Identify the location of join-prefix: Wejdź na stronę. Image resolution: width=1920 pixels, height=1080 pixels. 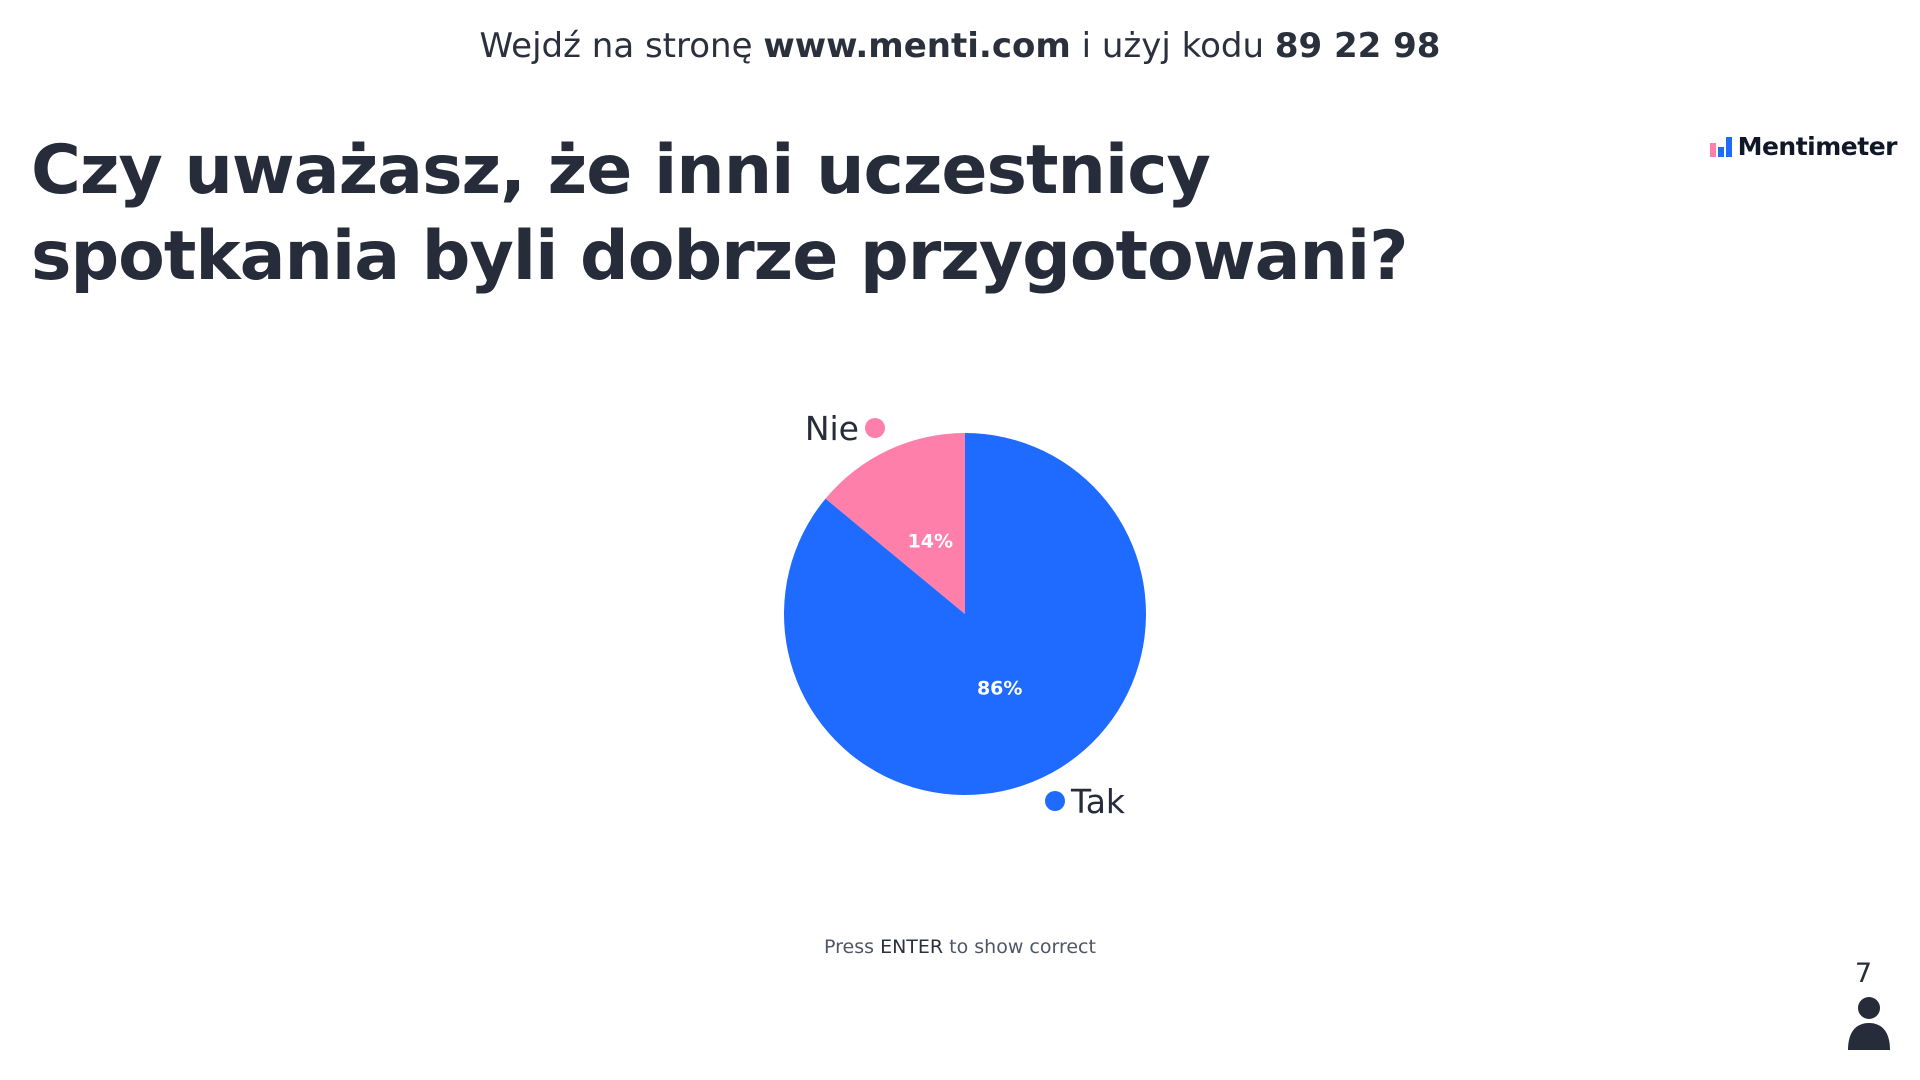
(616, 46).